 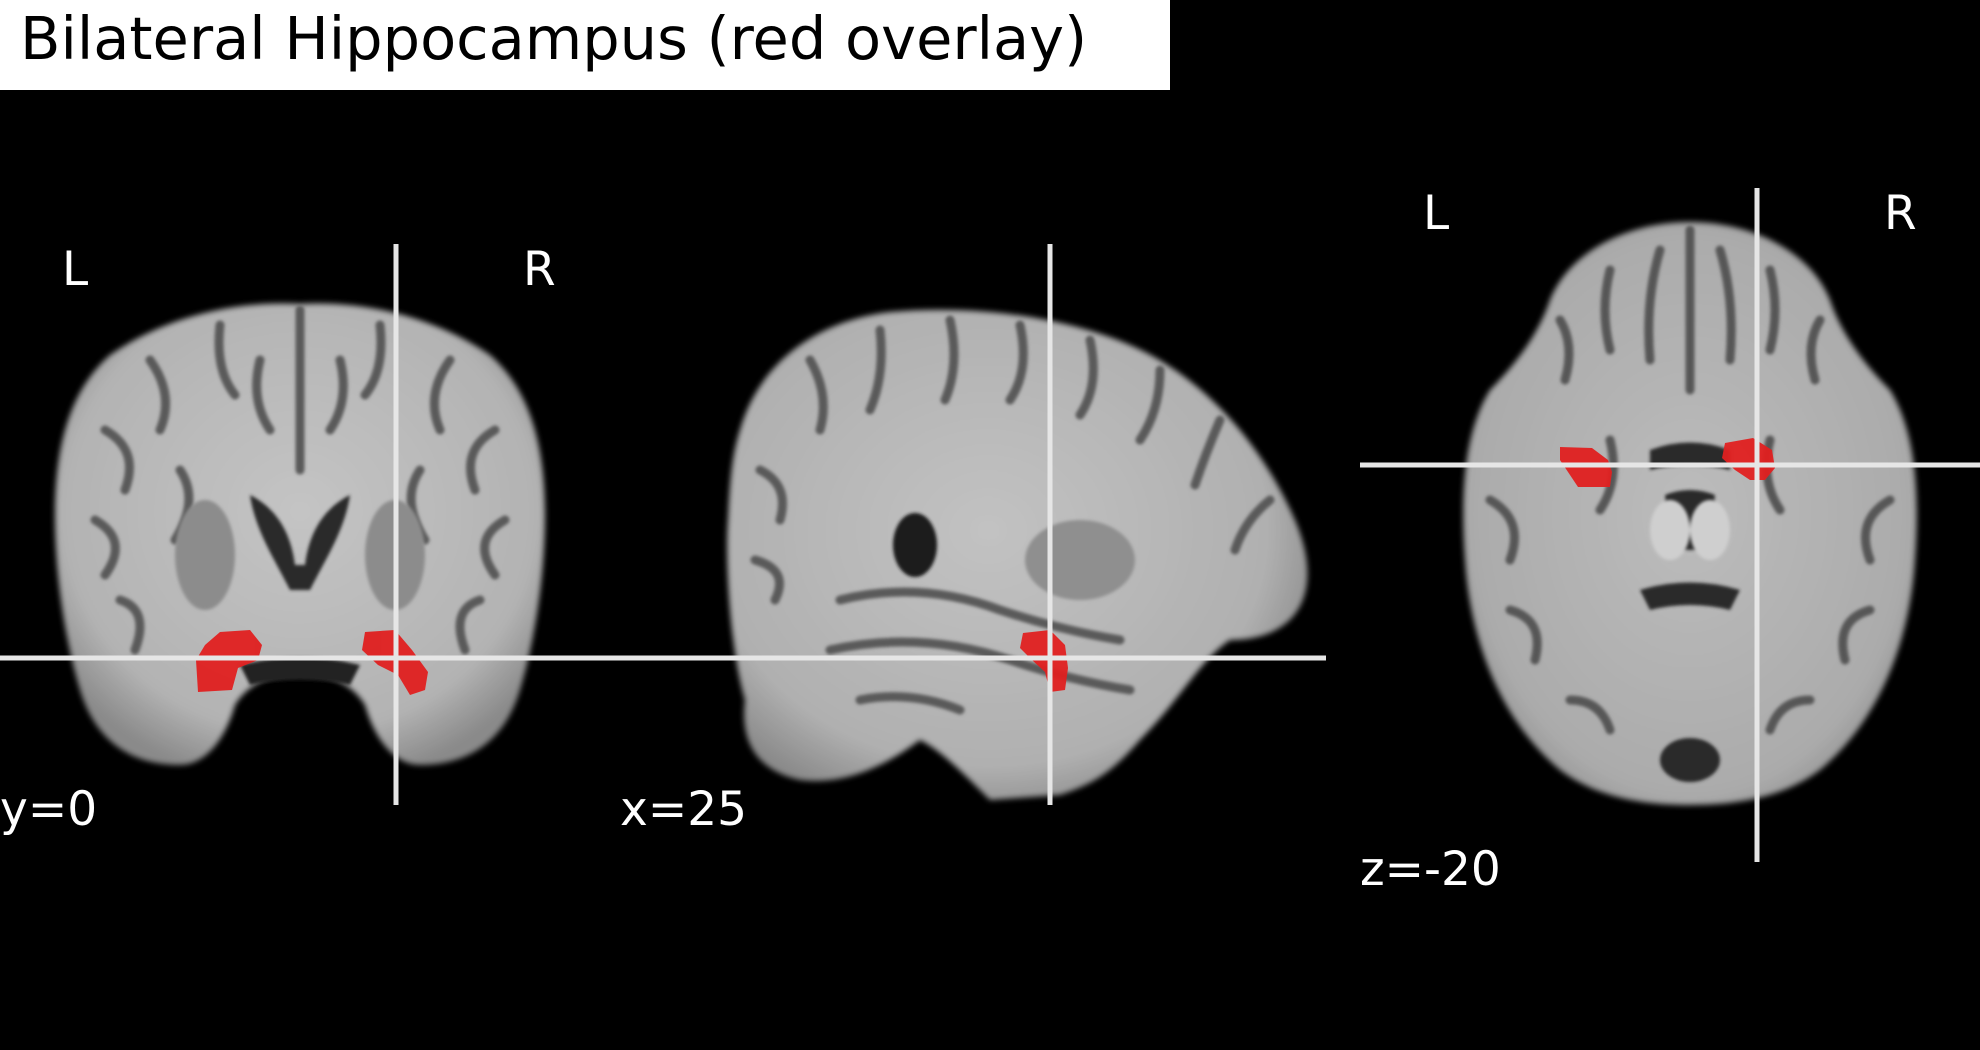 I want to click on title-box: Bilateral Hippocampus (red overlay), so click(x=585, y=45).